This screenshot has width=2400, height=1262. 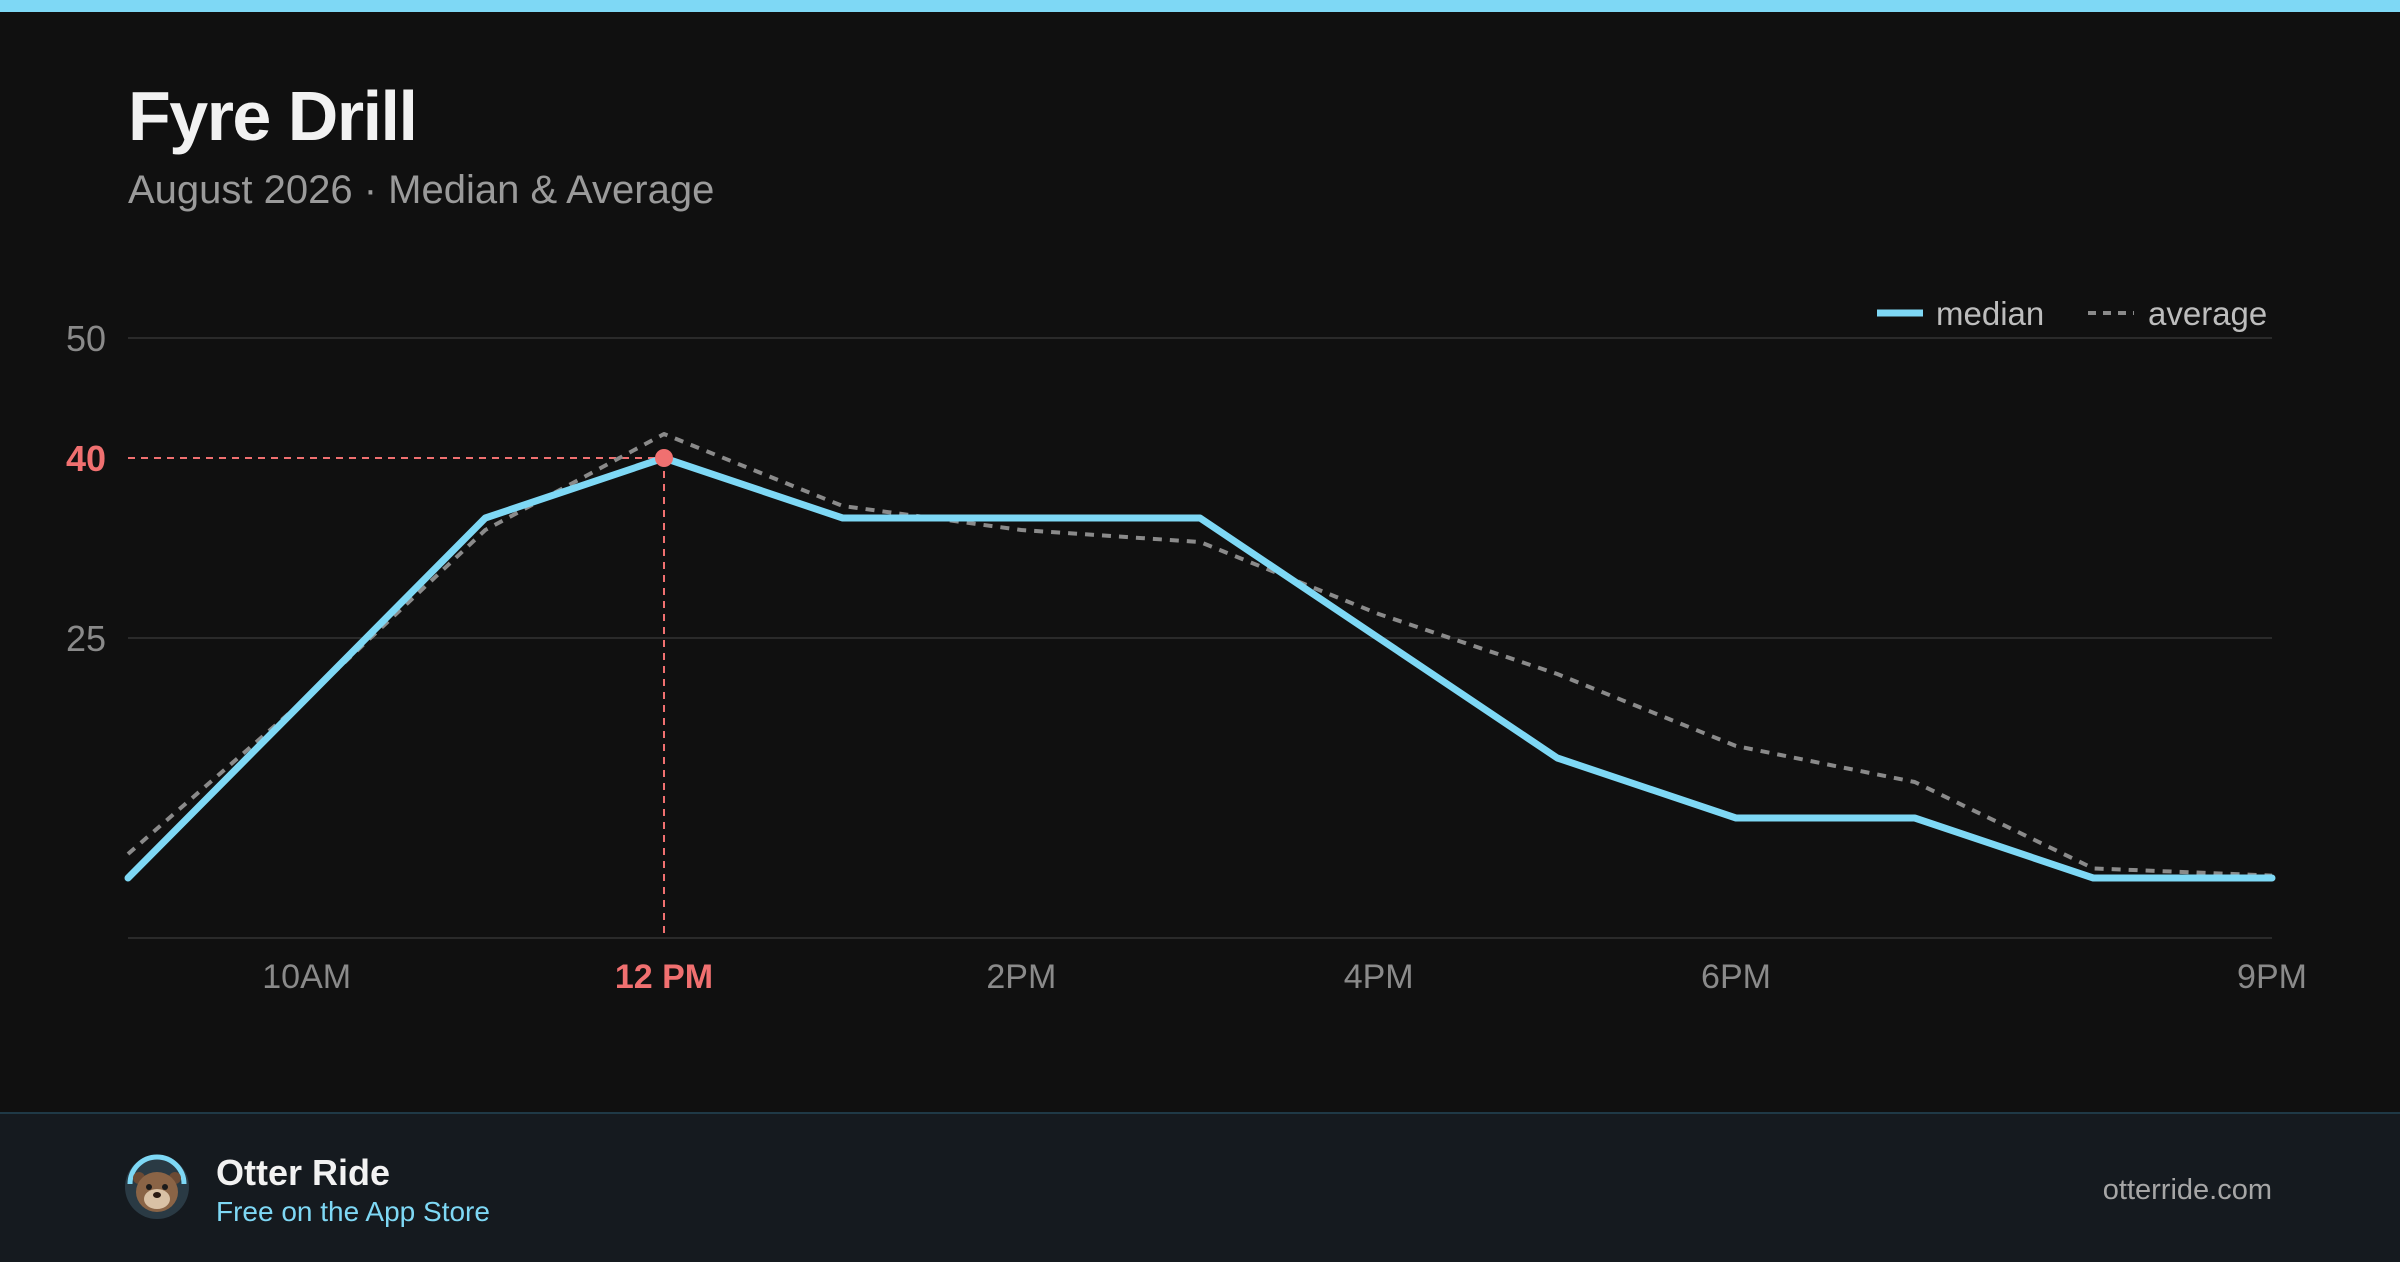 I want to click on x-tick-label: 2PM, so click(x=1021, y=977).